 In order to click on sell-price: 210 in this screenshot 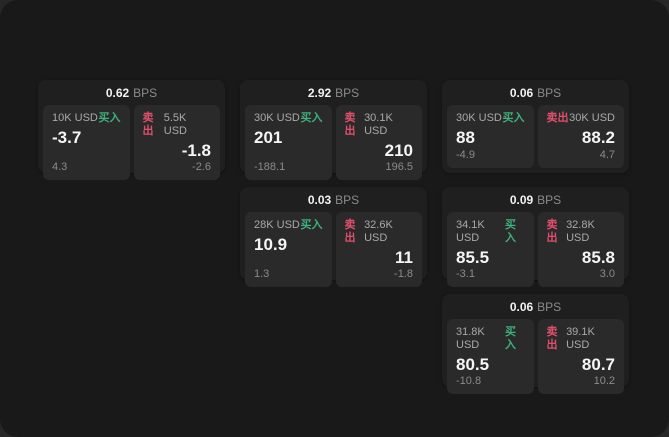, I will do `click(398, 150)`.